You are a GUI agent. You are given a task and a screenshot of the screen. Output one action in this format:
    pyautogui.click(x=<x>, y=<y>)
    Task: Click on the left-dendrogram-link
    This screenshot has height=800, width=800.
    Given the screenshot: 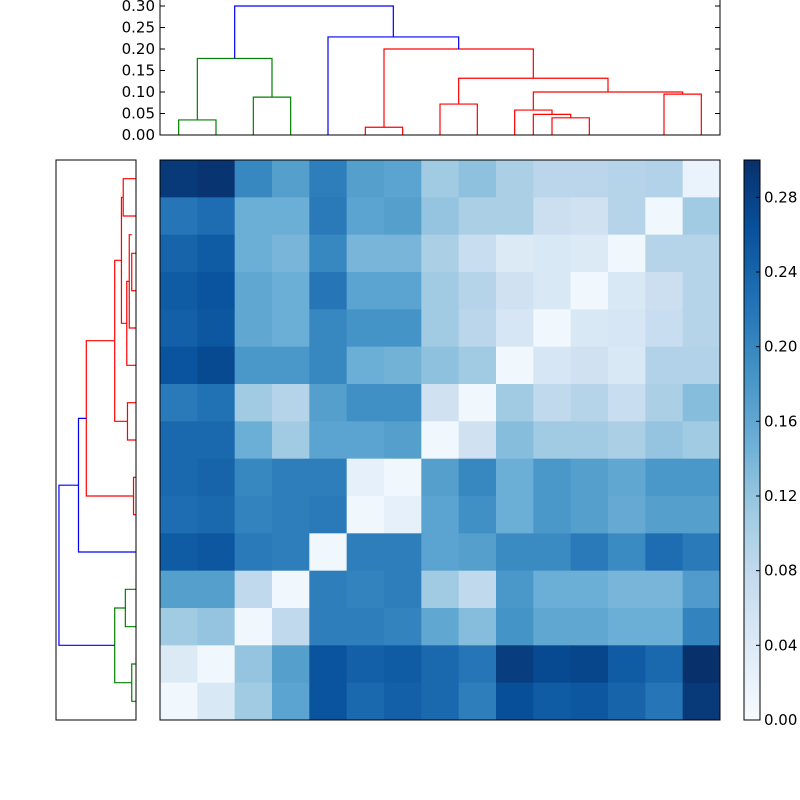 What is the action you would take?
    pyautogui.click(x=133, y=272)
    